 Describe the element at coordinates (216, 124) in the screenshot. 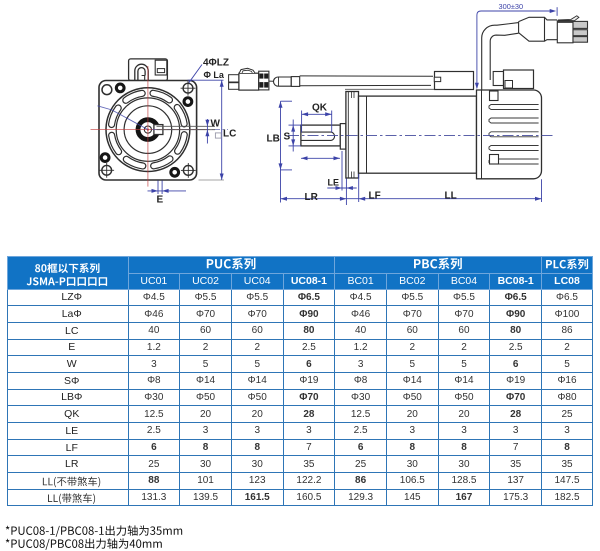

I see `svg-text: W` at that location.